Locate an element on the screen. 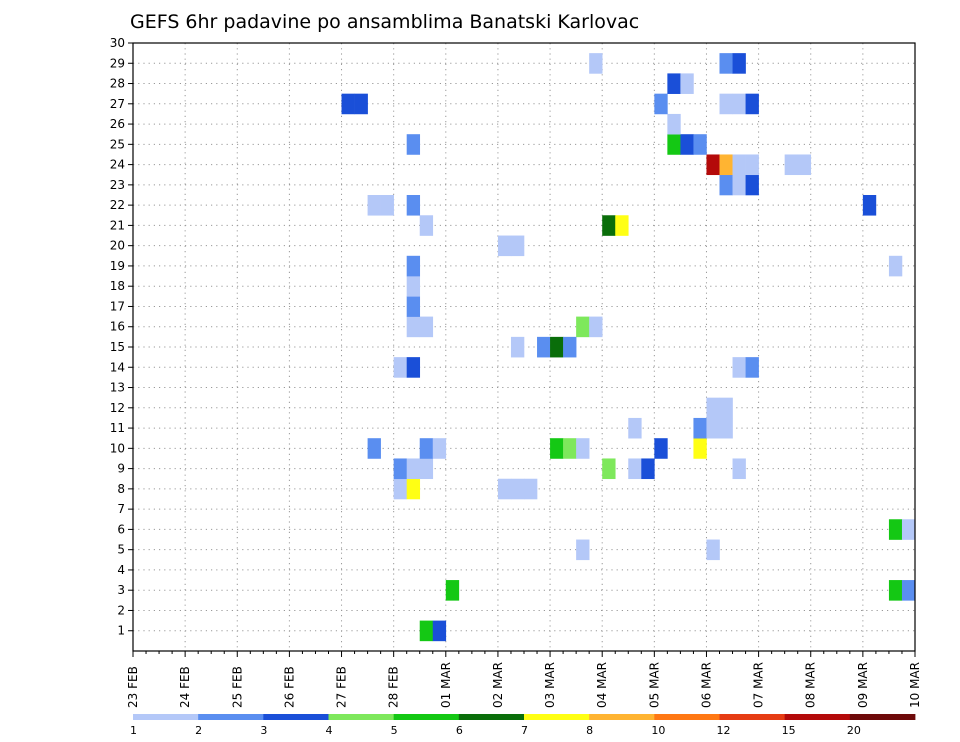 The width and height of the screenshot is (960, 742). y-tick-label: 3 is located at coordinates (121, 590).